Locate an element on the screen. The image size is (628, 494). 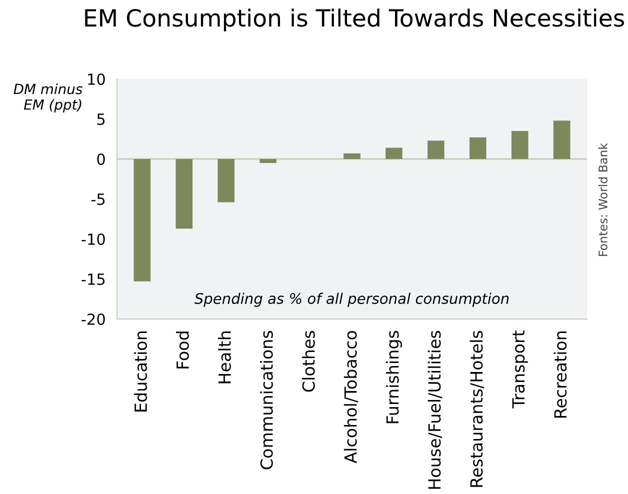
y-tick-label: -15 is located at coordinates (93, 280).